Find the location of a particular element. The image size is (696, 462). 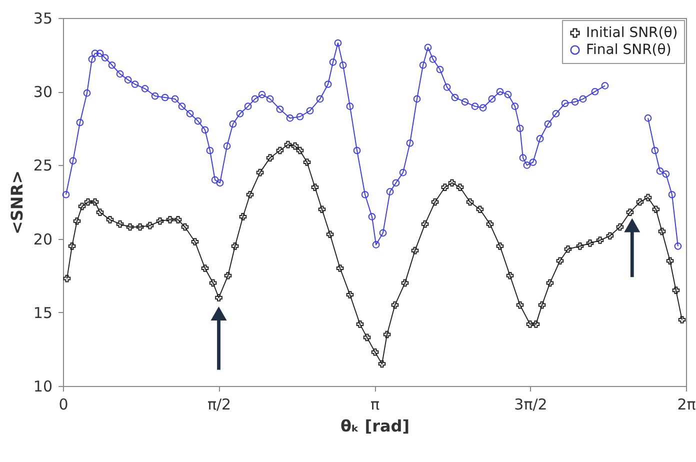

y-tick-label: 30 is located at coordinates (42, 92).